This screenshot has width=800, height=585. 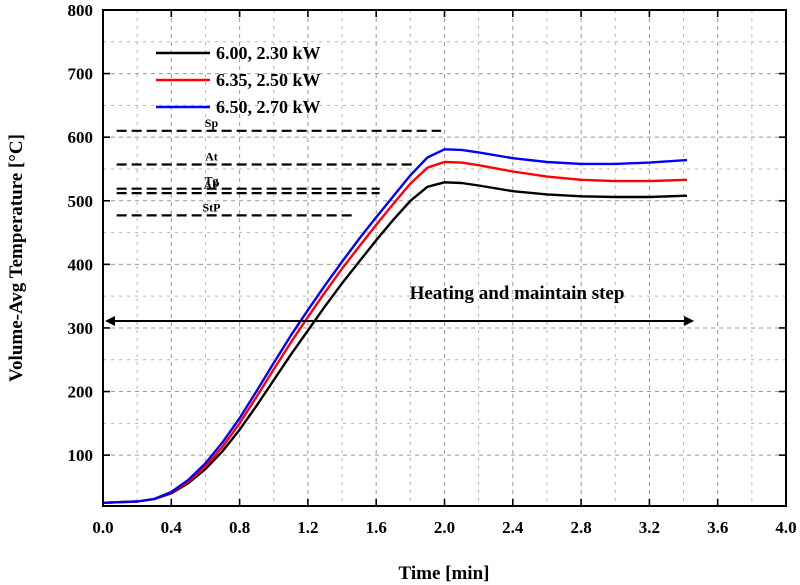 I want to click on x-tick-label: 0.0, so click(x=102, y=527).